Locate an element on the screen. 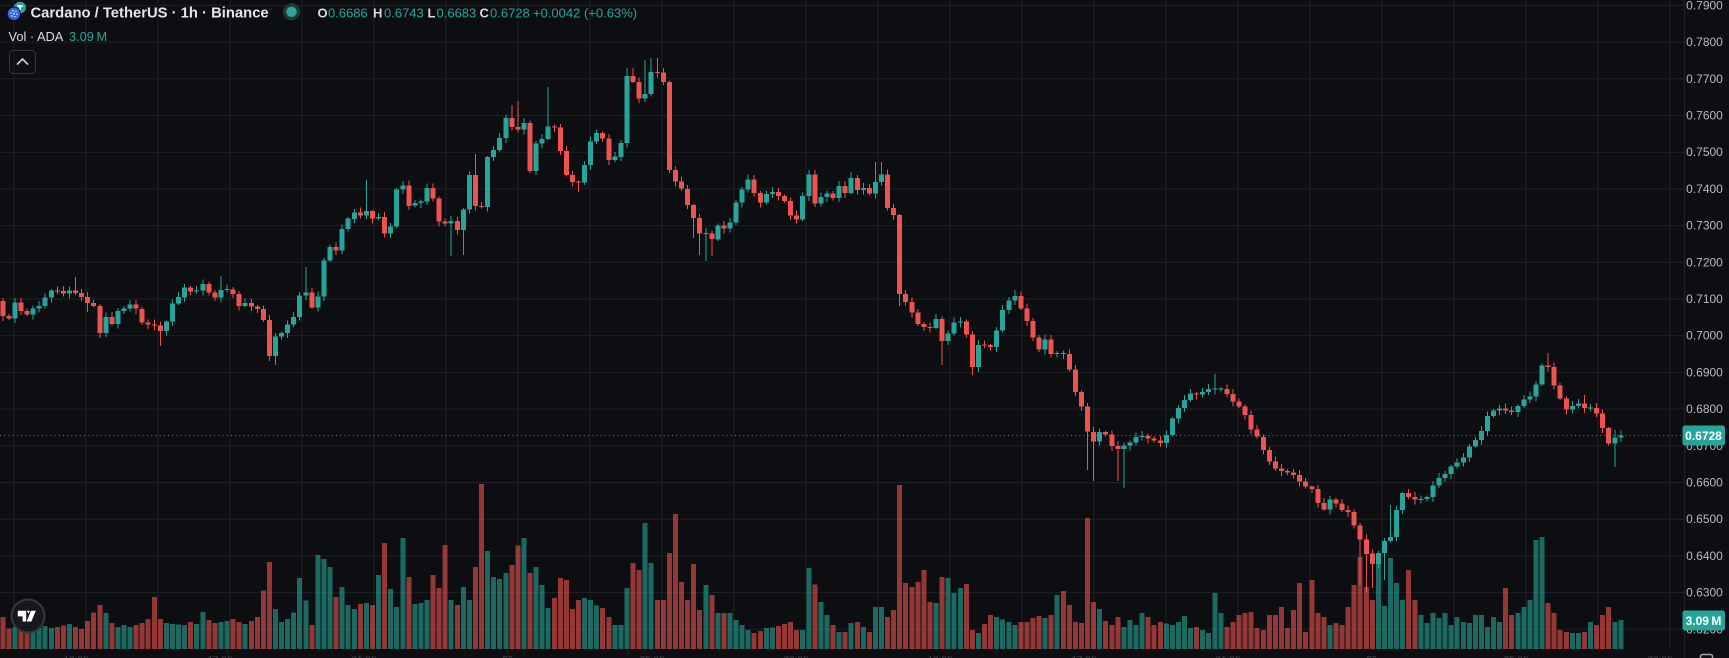 This screenshot has height=658, width=1729. svg-text: O is located at coordinates (323, 13).